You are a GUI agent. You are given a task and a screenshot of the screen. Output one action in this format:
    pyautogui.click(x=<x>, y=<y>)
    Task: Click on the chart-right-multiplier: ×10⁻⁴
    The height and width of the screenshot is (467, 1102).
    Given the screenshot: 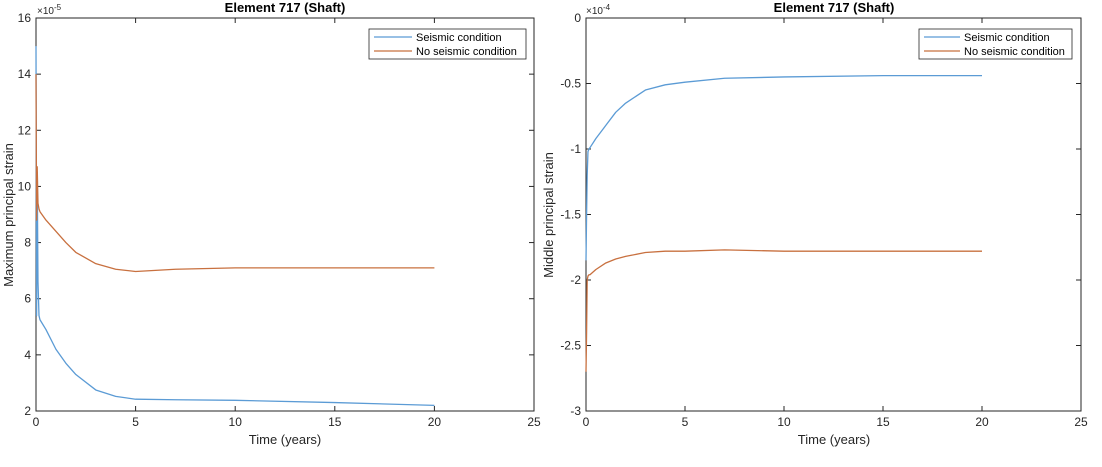 What is the action you would take?
    pyautogui.click(x=598, y=10)
    